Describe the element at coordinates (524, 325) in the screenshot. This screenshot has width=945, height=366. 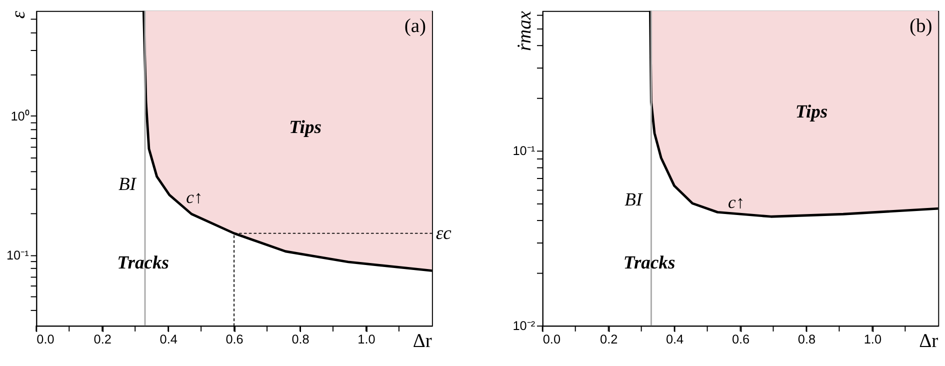
I see `y-tick-label: 10⁻²` at that location.